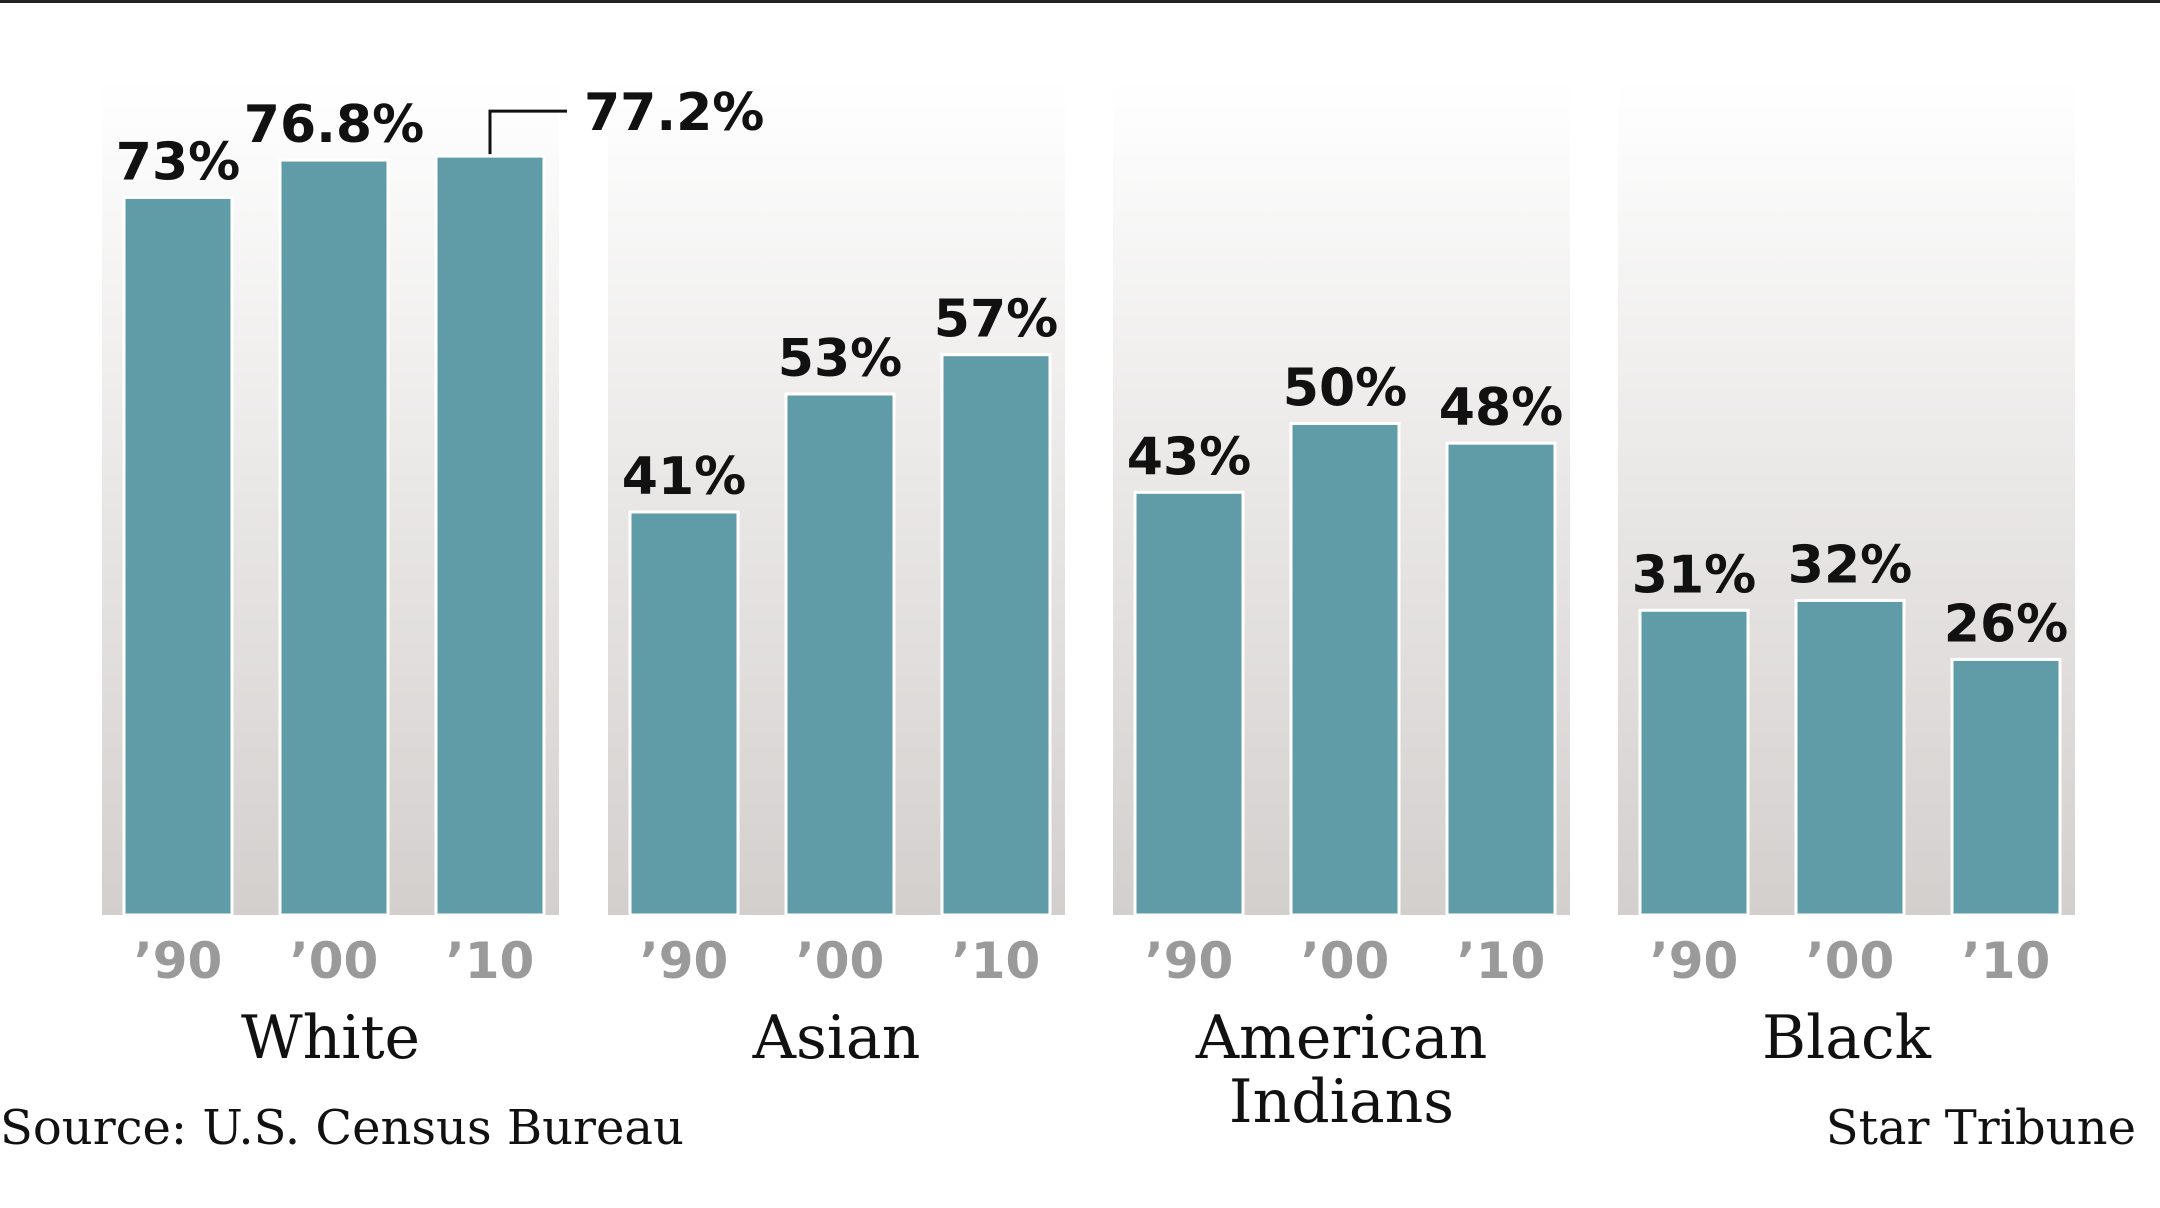 The image size is (2160, 1208). Describe the element at coordinates (1850, 565) in the screenshot. I see `value-label-black-1: 32%` at that location.